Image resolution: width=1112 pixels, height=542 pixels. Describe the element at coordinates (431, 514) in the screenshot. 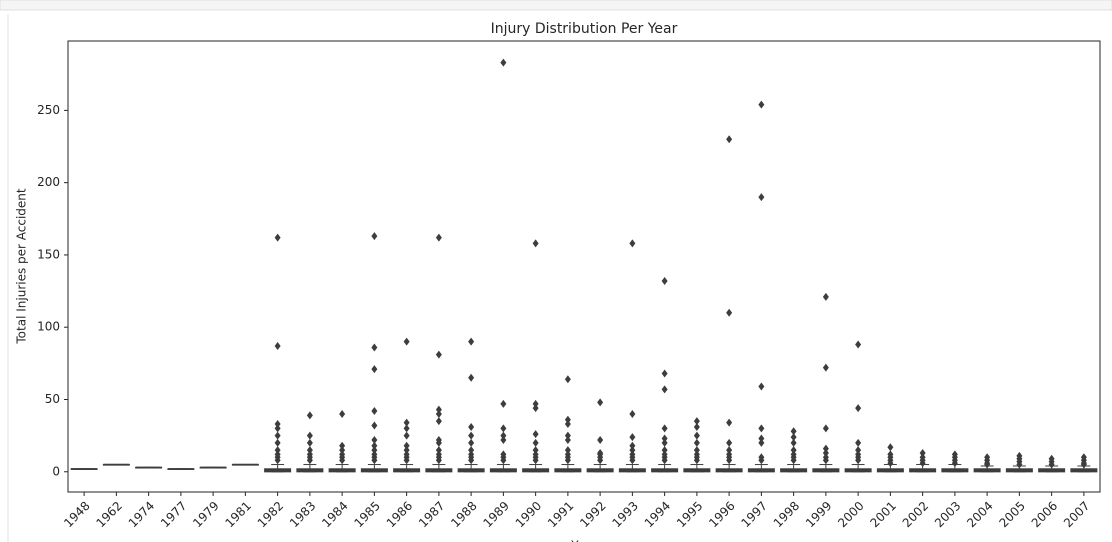

I see `x-tick-label: 1987` at that location.